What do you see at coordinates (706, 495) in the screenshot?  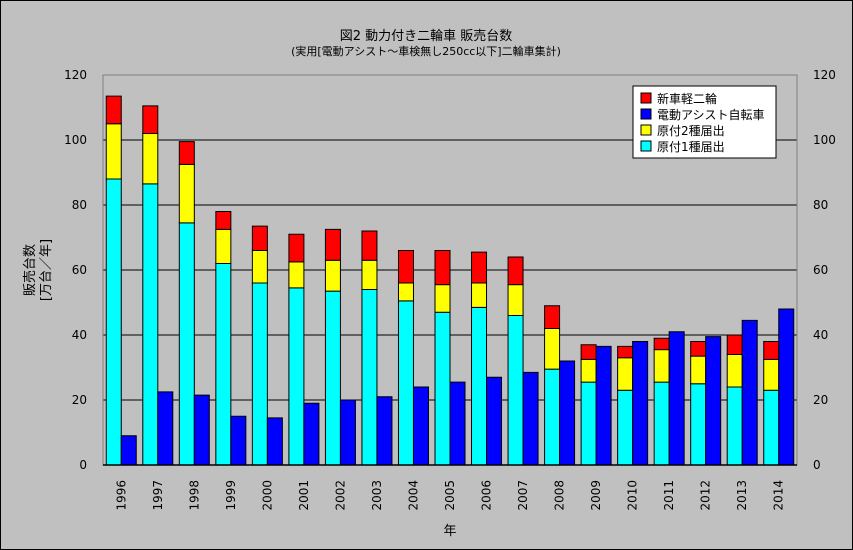 I see `x-tick-label: 2012` at bounding box center [706, 495].